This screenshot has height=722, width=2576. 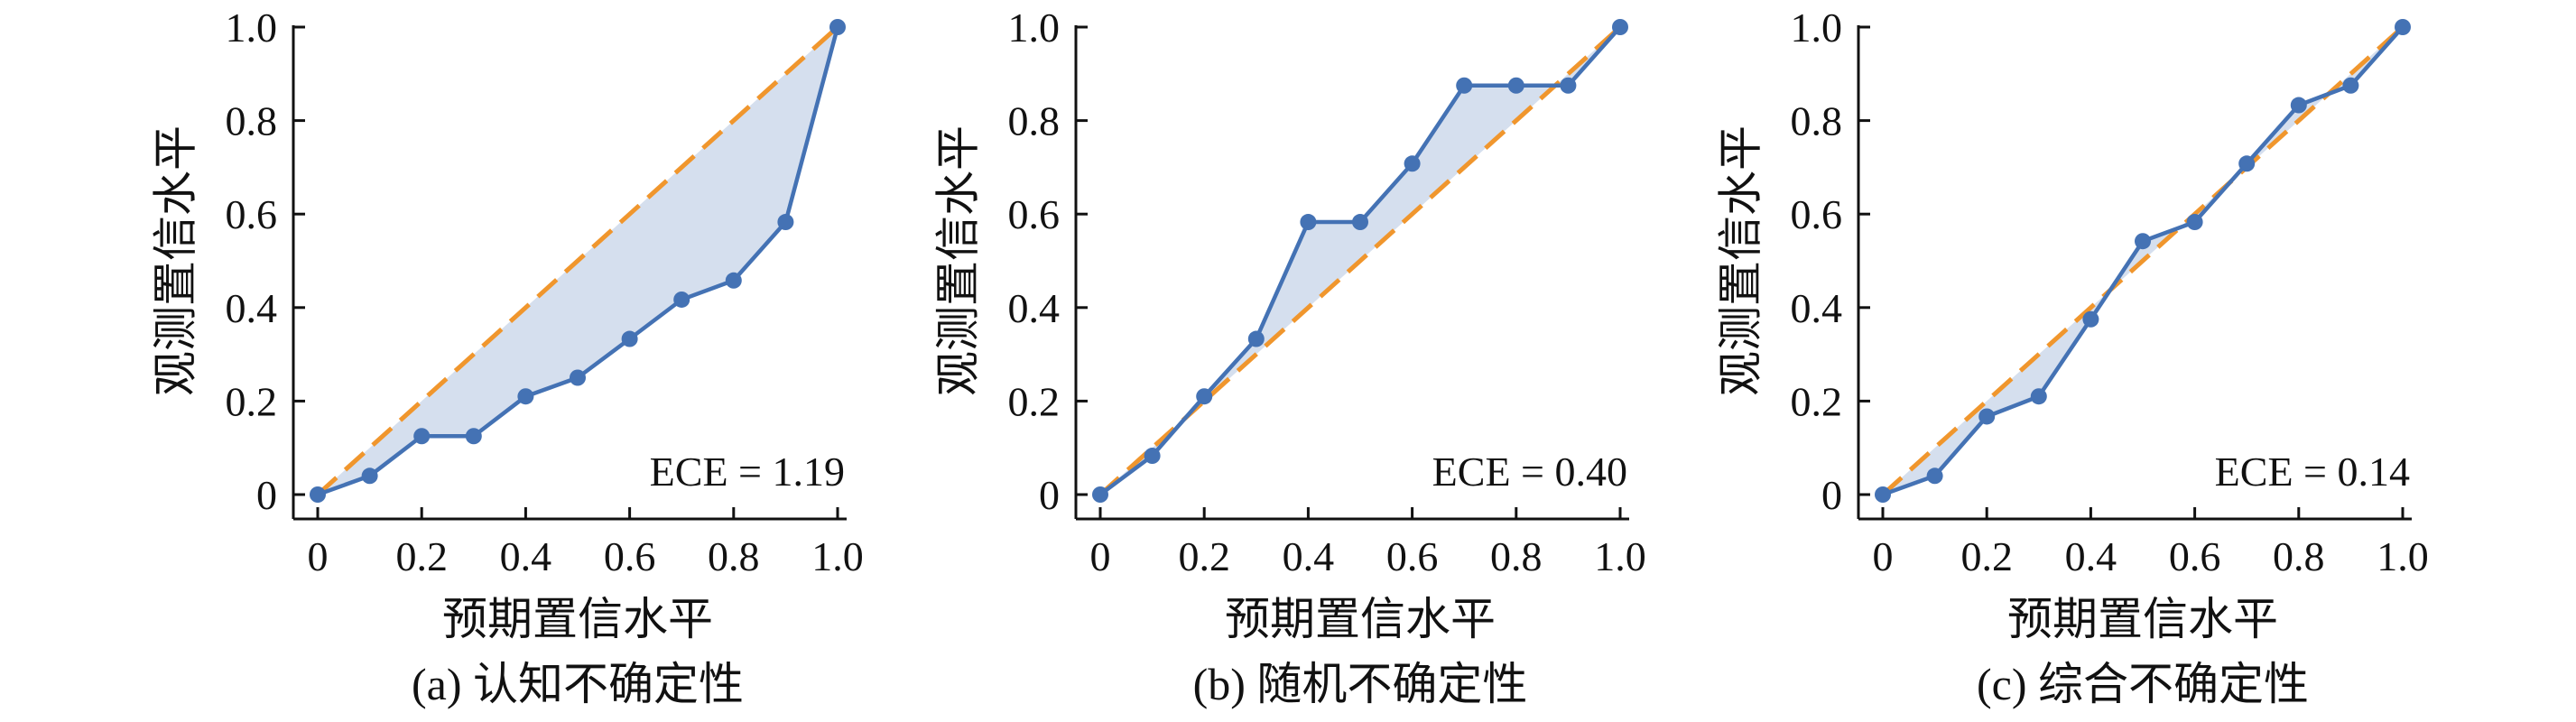 What do you see at coordinates (1529, 472) in the screenshot?
I see `ece-annotation: ECE = 0.40` at bounding box center [1529, 472].